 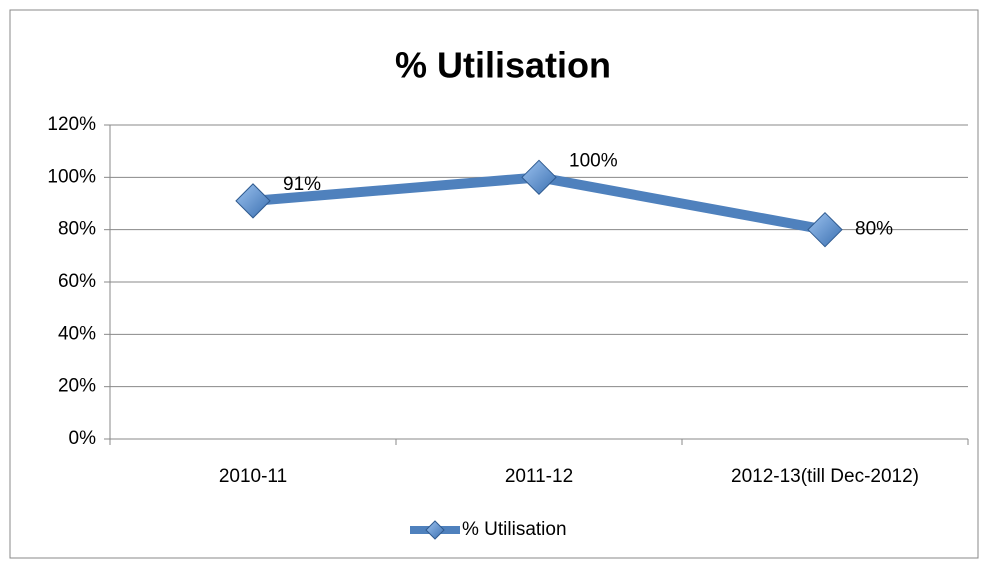 I want to click on y-tick-label: 0%, so click(x=83, y=438).